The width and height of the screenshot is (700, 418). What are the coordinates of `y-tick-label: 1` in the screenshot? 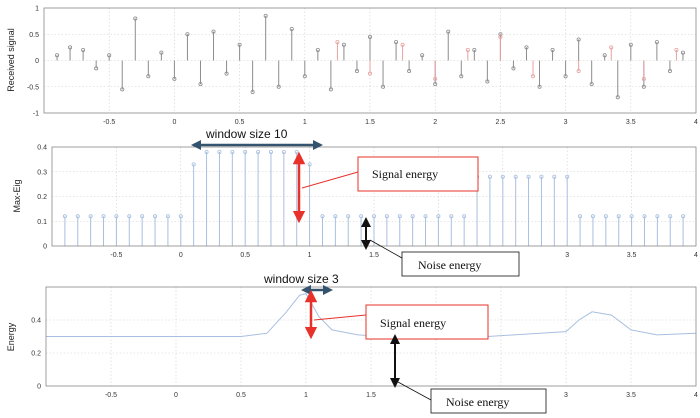 It's located at (37, 9).